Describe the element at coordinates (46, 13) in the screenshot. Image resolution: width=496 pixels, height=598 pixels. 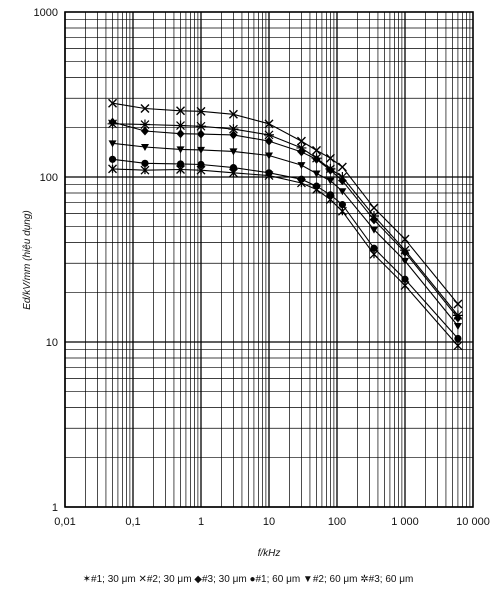
I see `y-tick-label: 1000` at that location.